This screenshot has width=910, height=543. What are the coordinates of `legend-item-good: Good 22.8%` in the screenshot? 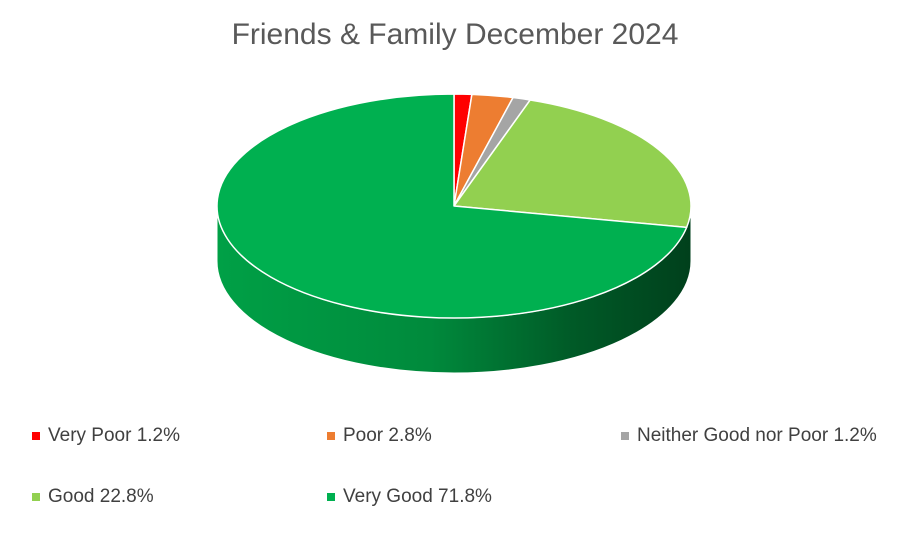 It's located at (93, 497).